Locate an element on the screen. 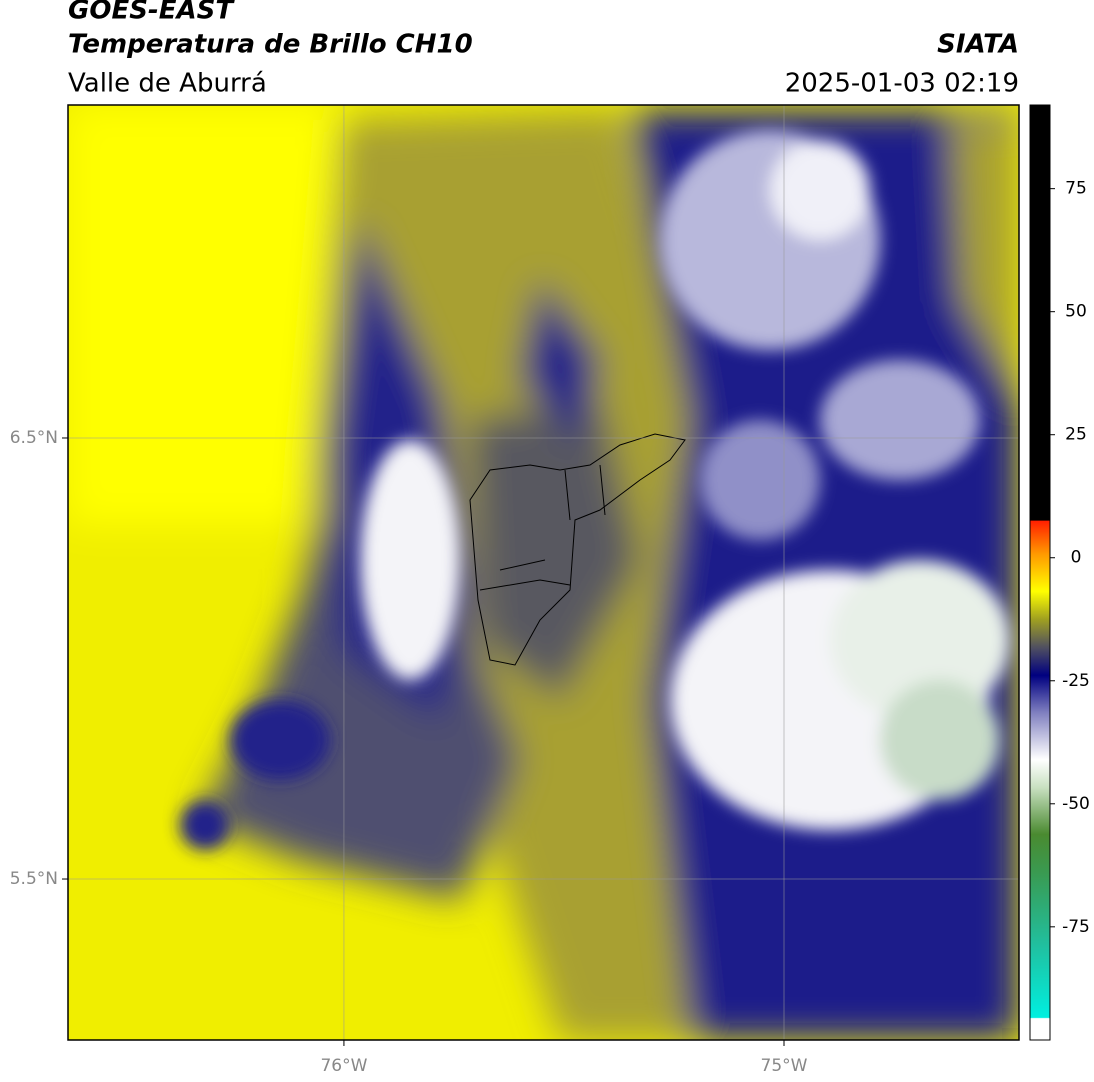 Image resolution: width=1094 pixels, height=1082 pixels. satellite: GOES-EAST is located at coordinates (151, 13).